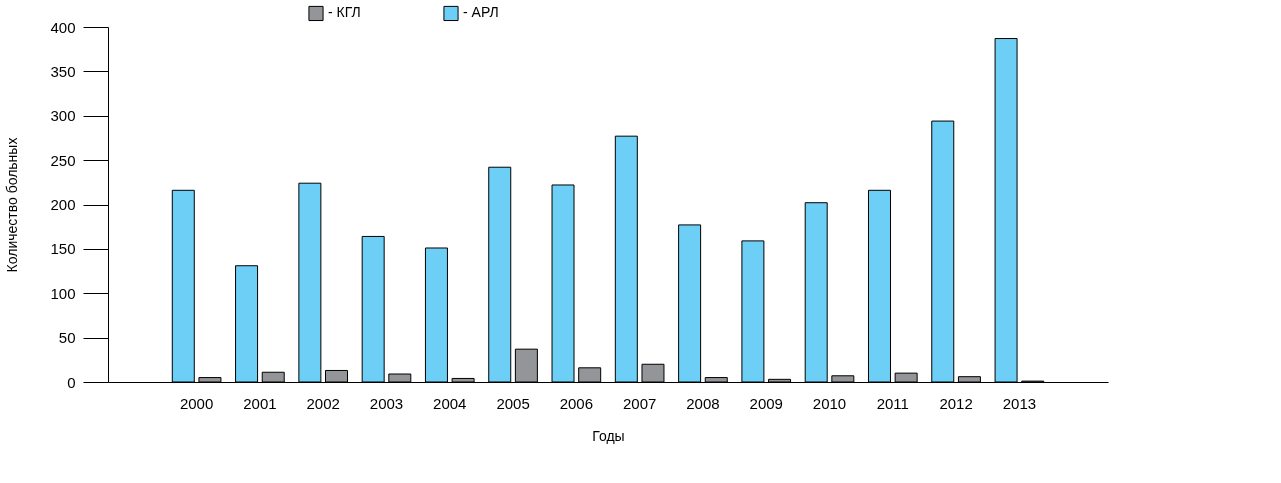  I want to click on x-tick-label: 2007, so click(639, 403).